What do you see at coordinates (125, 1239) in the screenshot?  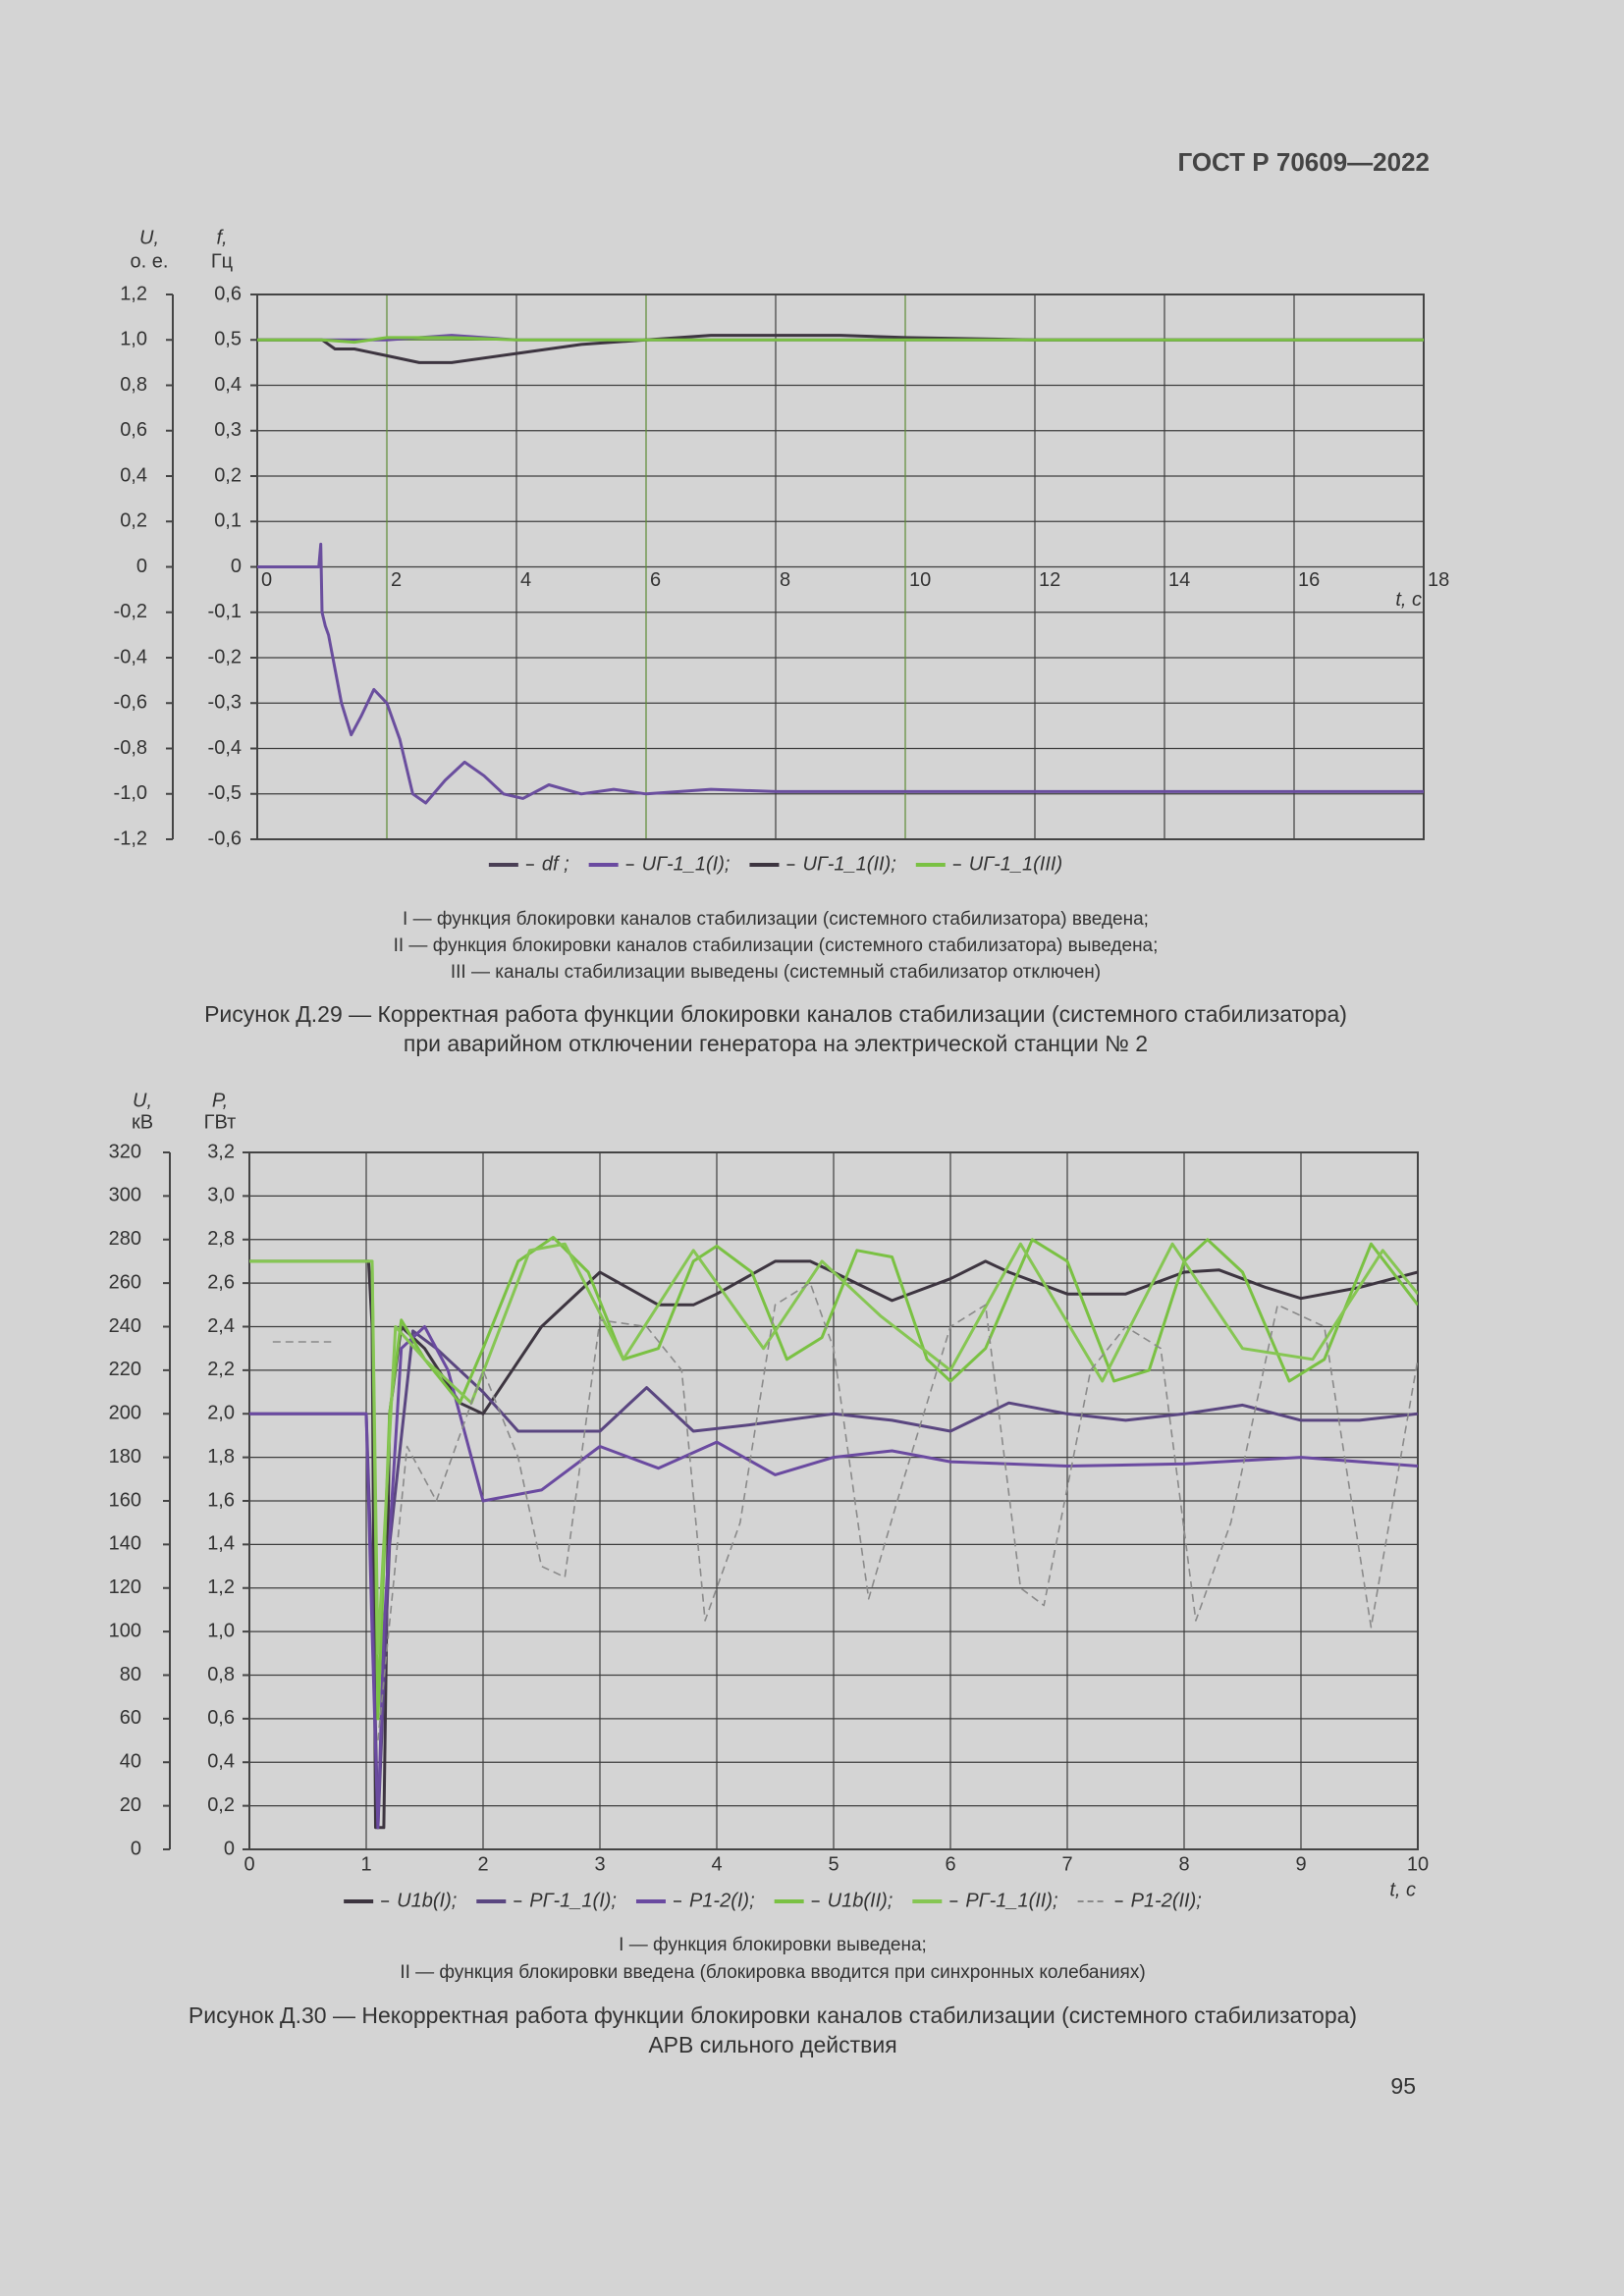 I see `y-tick-label: 280` at bounding box center [125, 1239].